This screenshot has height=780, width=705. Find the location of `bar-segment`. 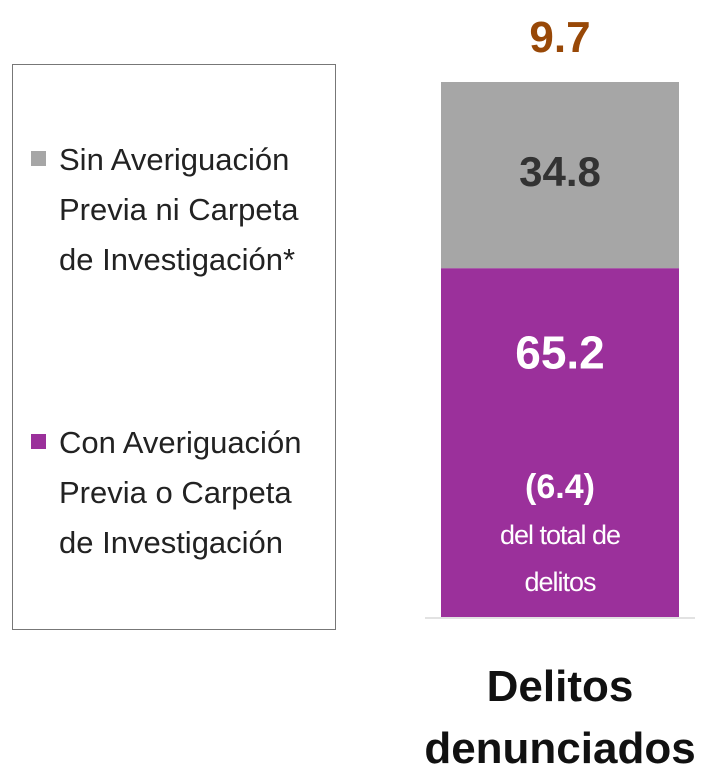

bar-segment is located at coordinates (560, 175).